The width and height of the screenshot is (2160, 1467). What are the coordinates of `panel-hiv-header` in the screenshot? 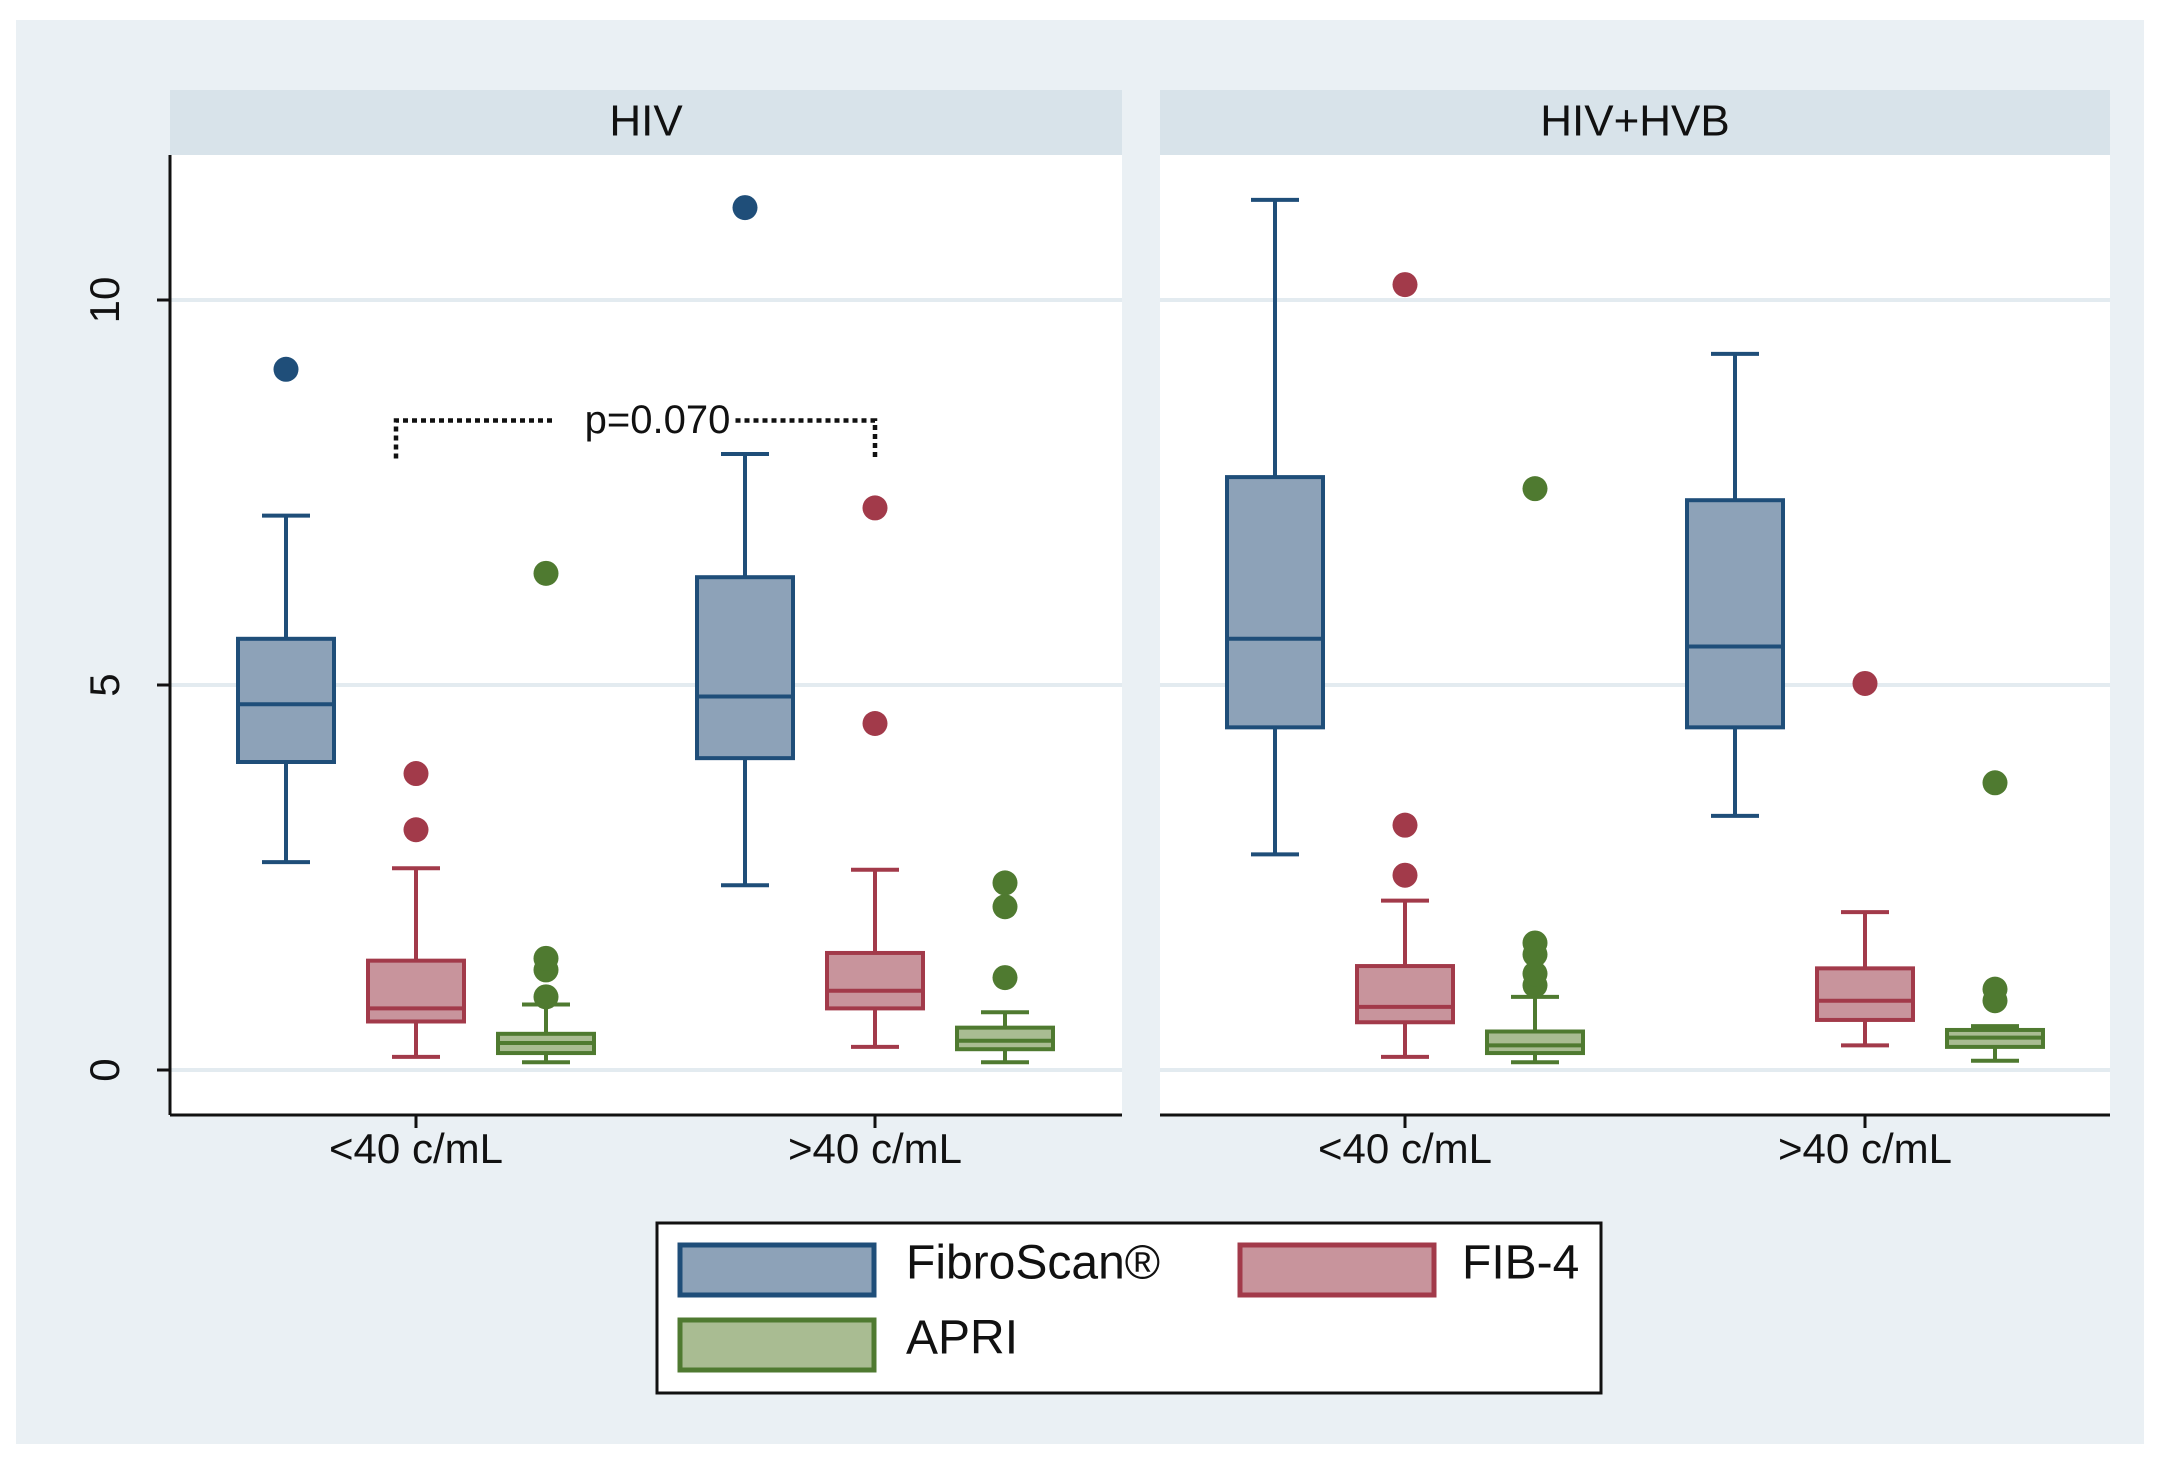 It's located at (646, 122).